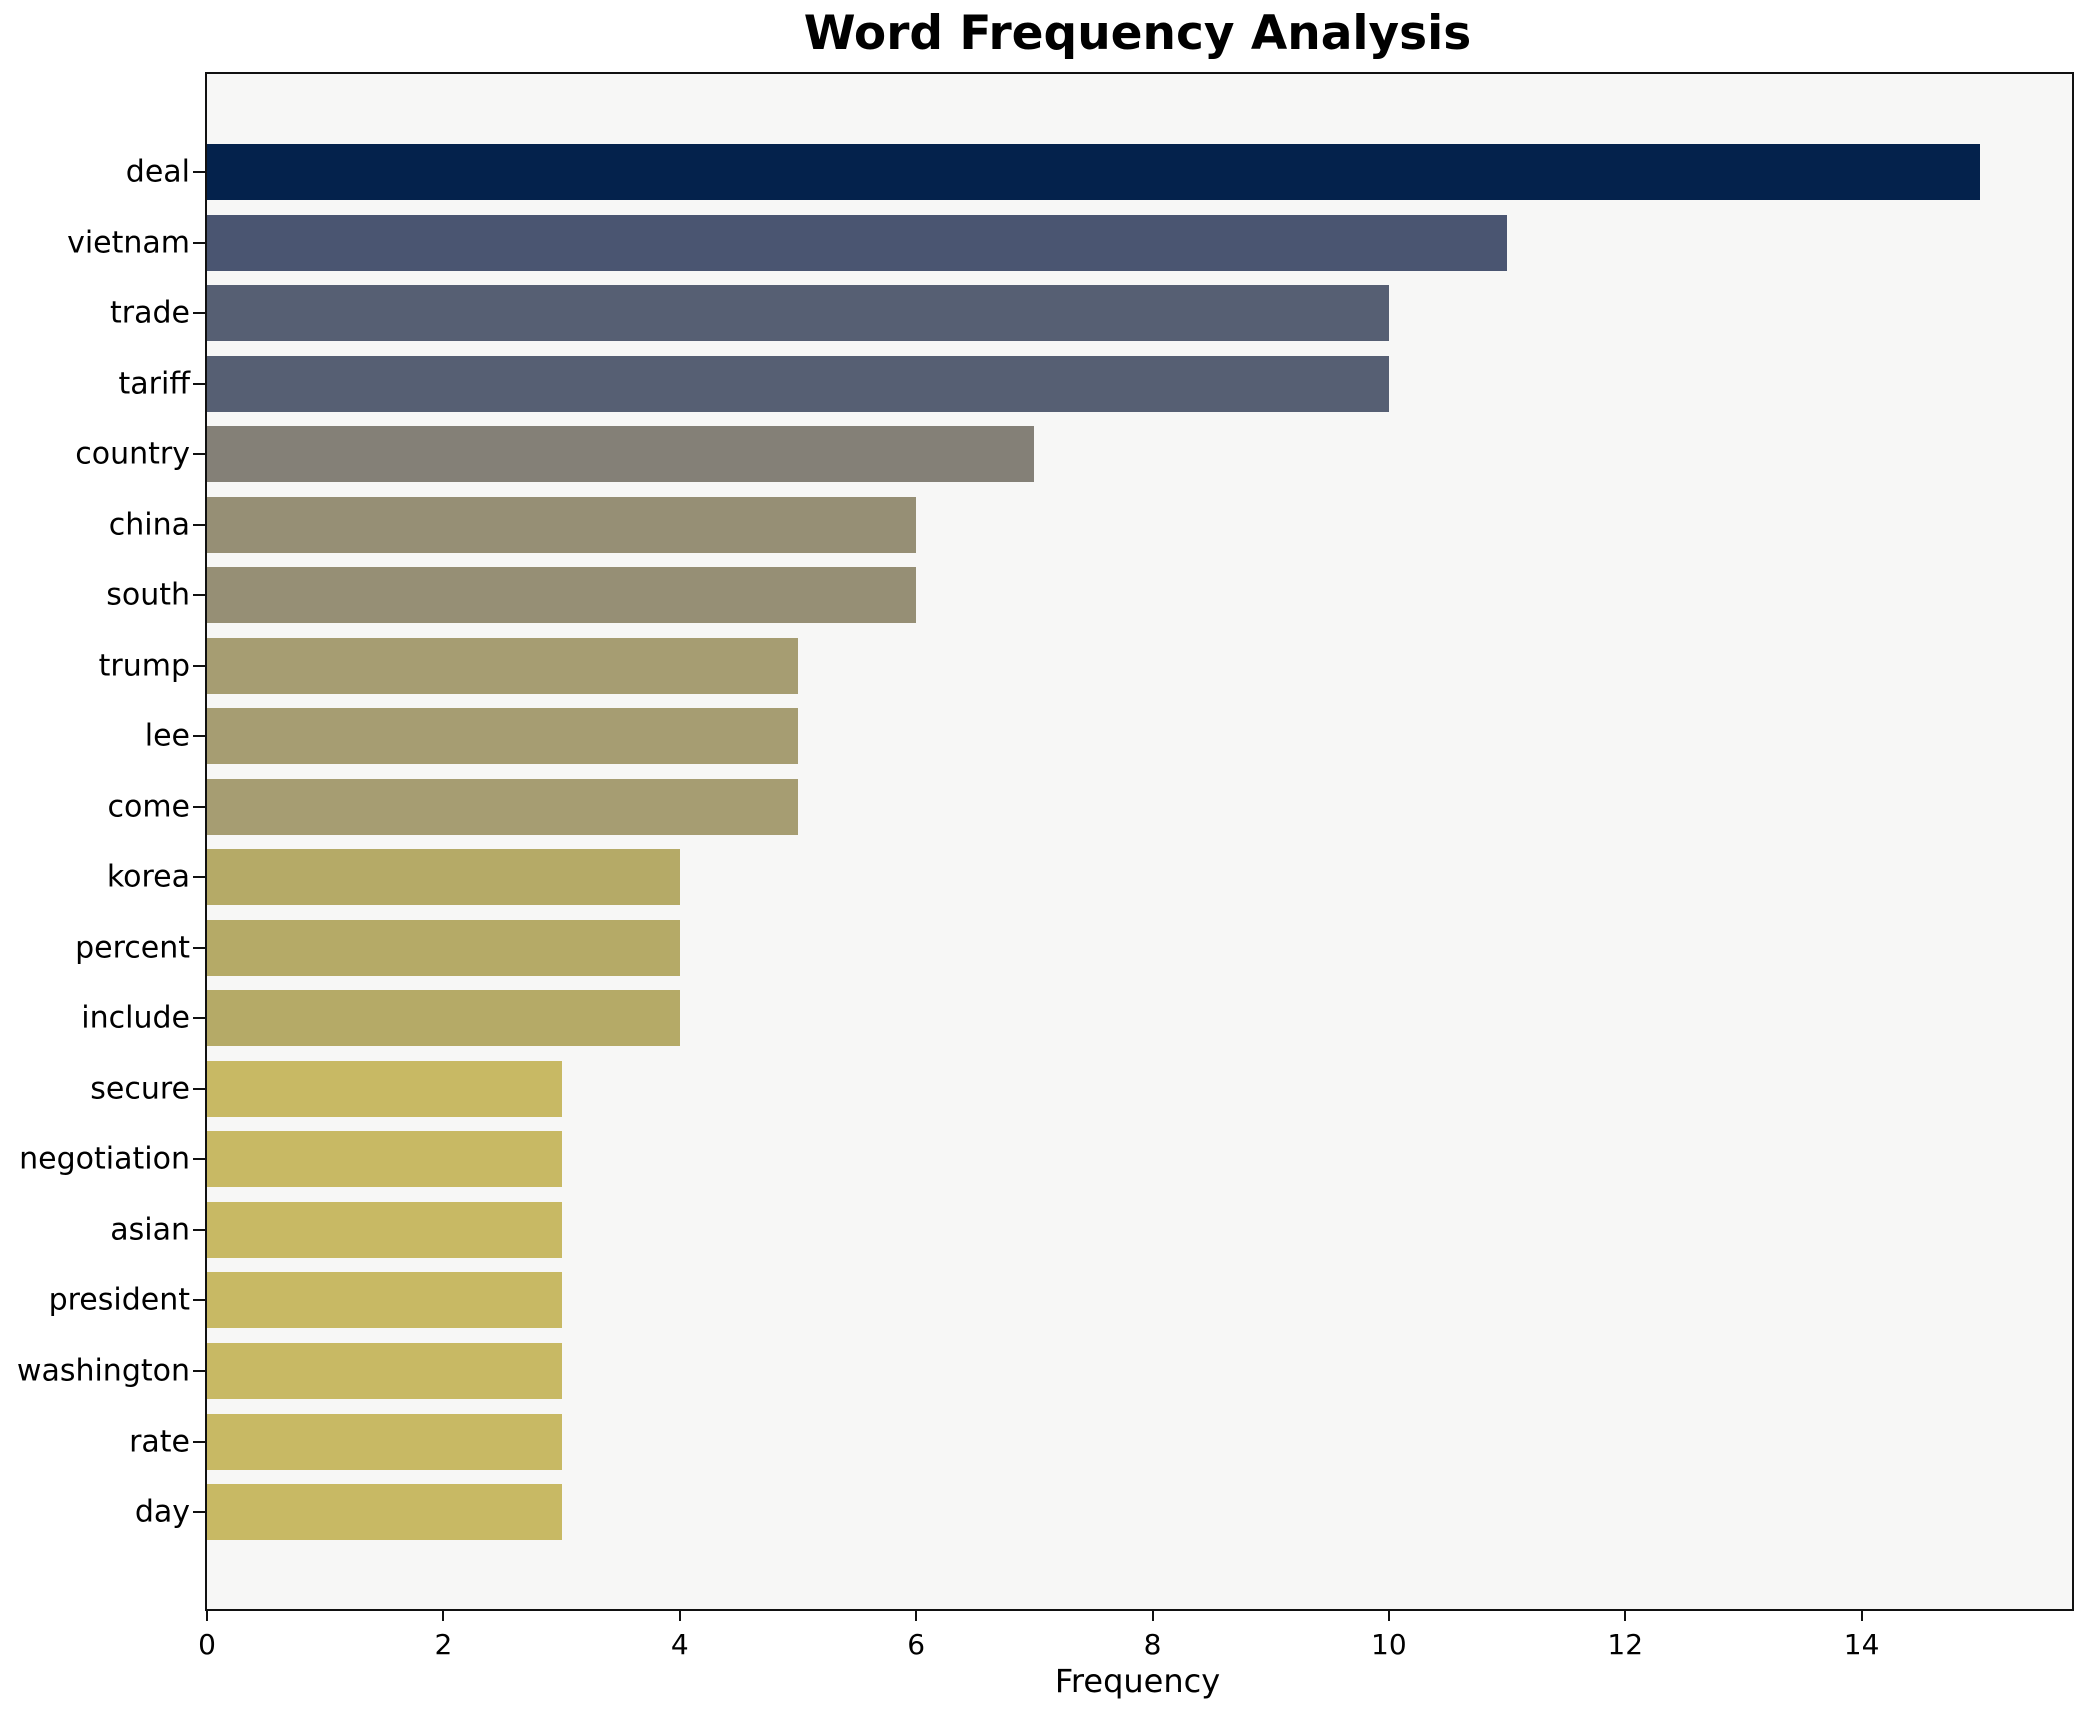 This screenshot has height=1722, width=2088. I want to click on y-tick-label-trump: trump, so click(144, 666).